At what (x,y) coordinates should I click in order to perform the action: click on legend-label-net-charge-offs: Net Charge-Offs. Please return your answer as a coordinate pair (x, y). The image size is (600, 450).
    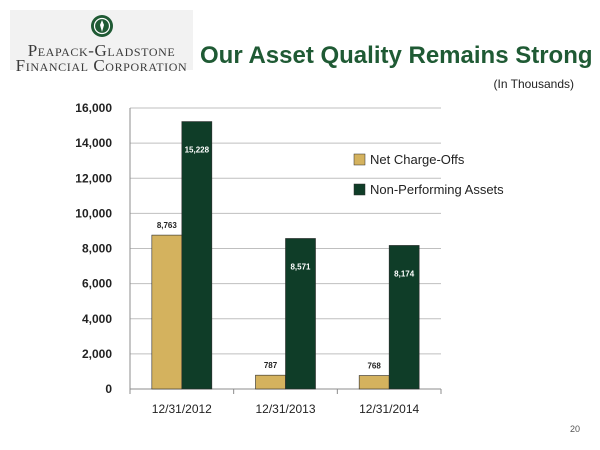
    Looking at the image, I should click on (417, 159).